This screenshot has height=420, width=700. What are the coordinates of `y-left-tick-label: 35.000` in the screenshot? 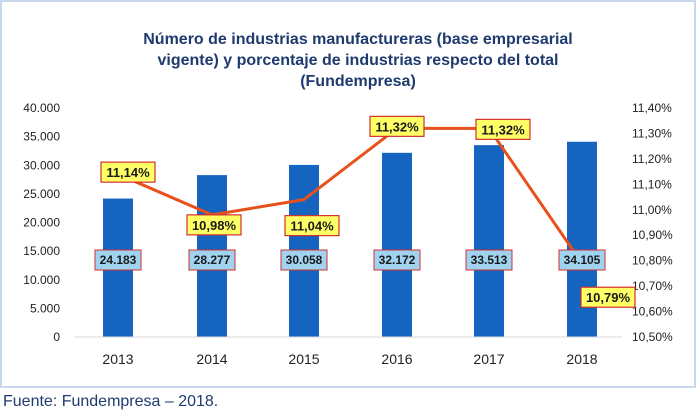 It's located at (41, 137).